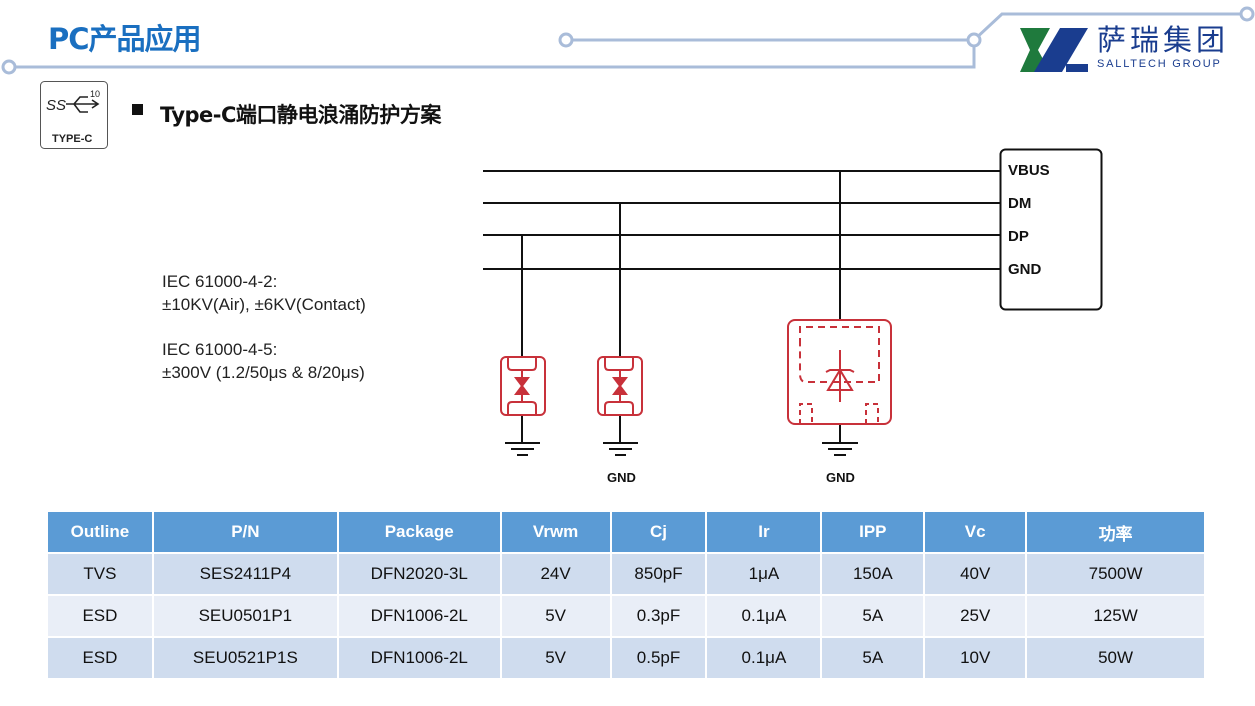  I want to click on table-cell: 25V, so click(976, 615).